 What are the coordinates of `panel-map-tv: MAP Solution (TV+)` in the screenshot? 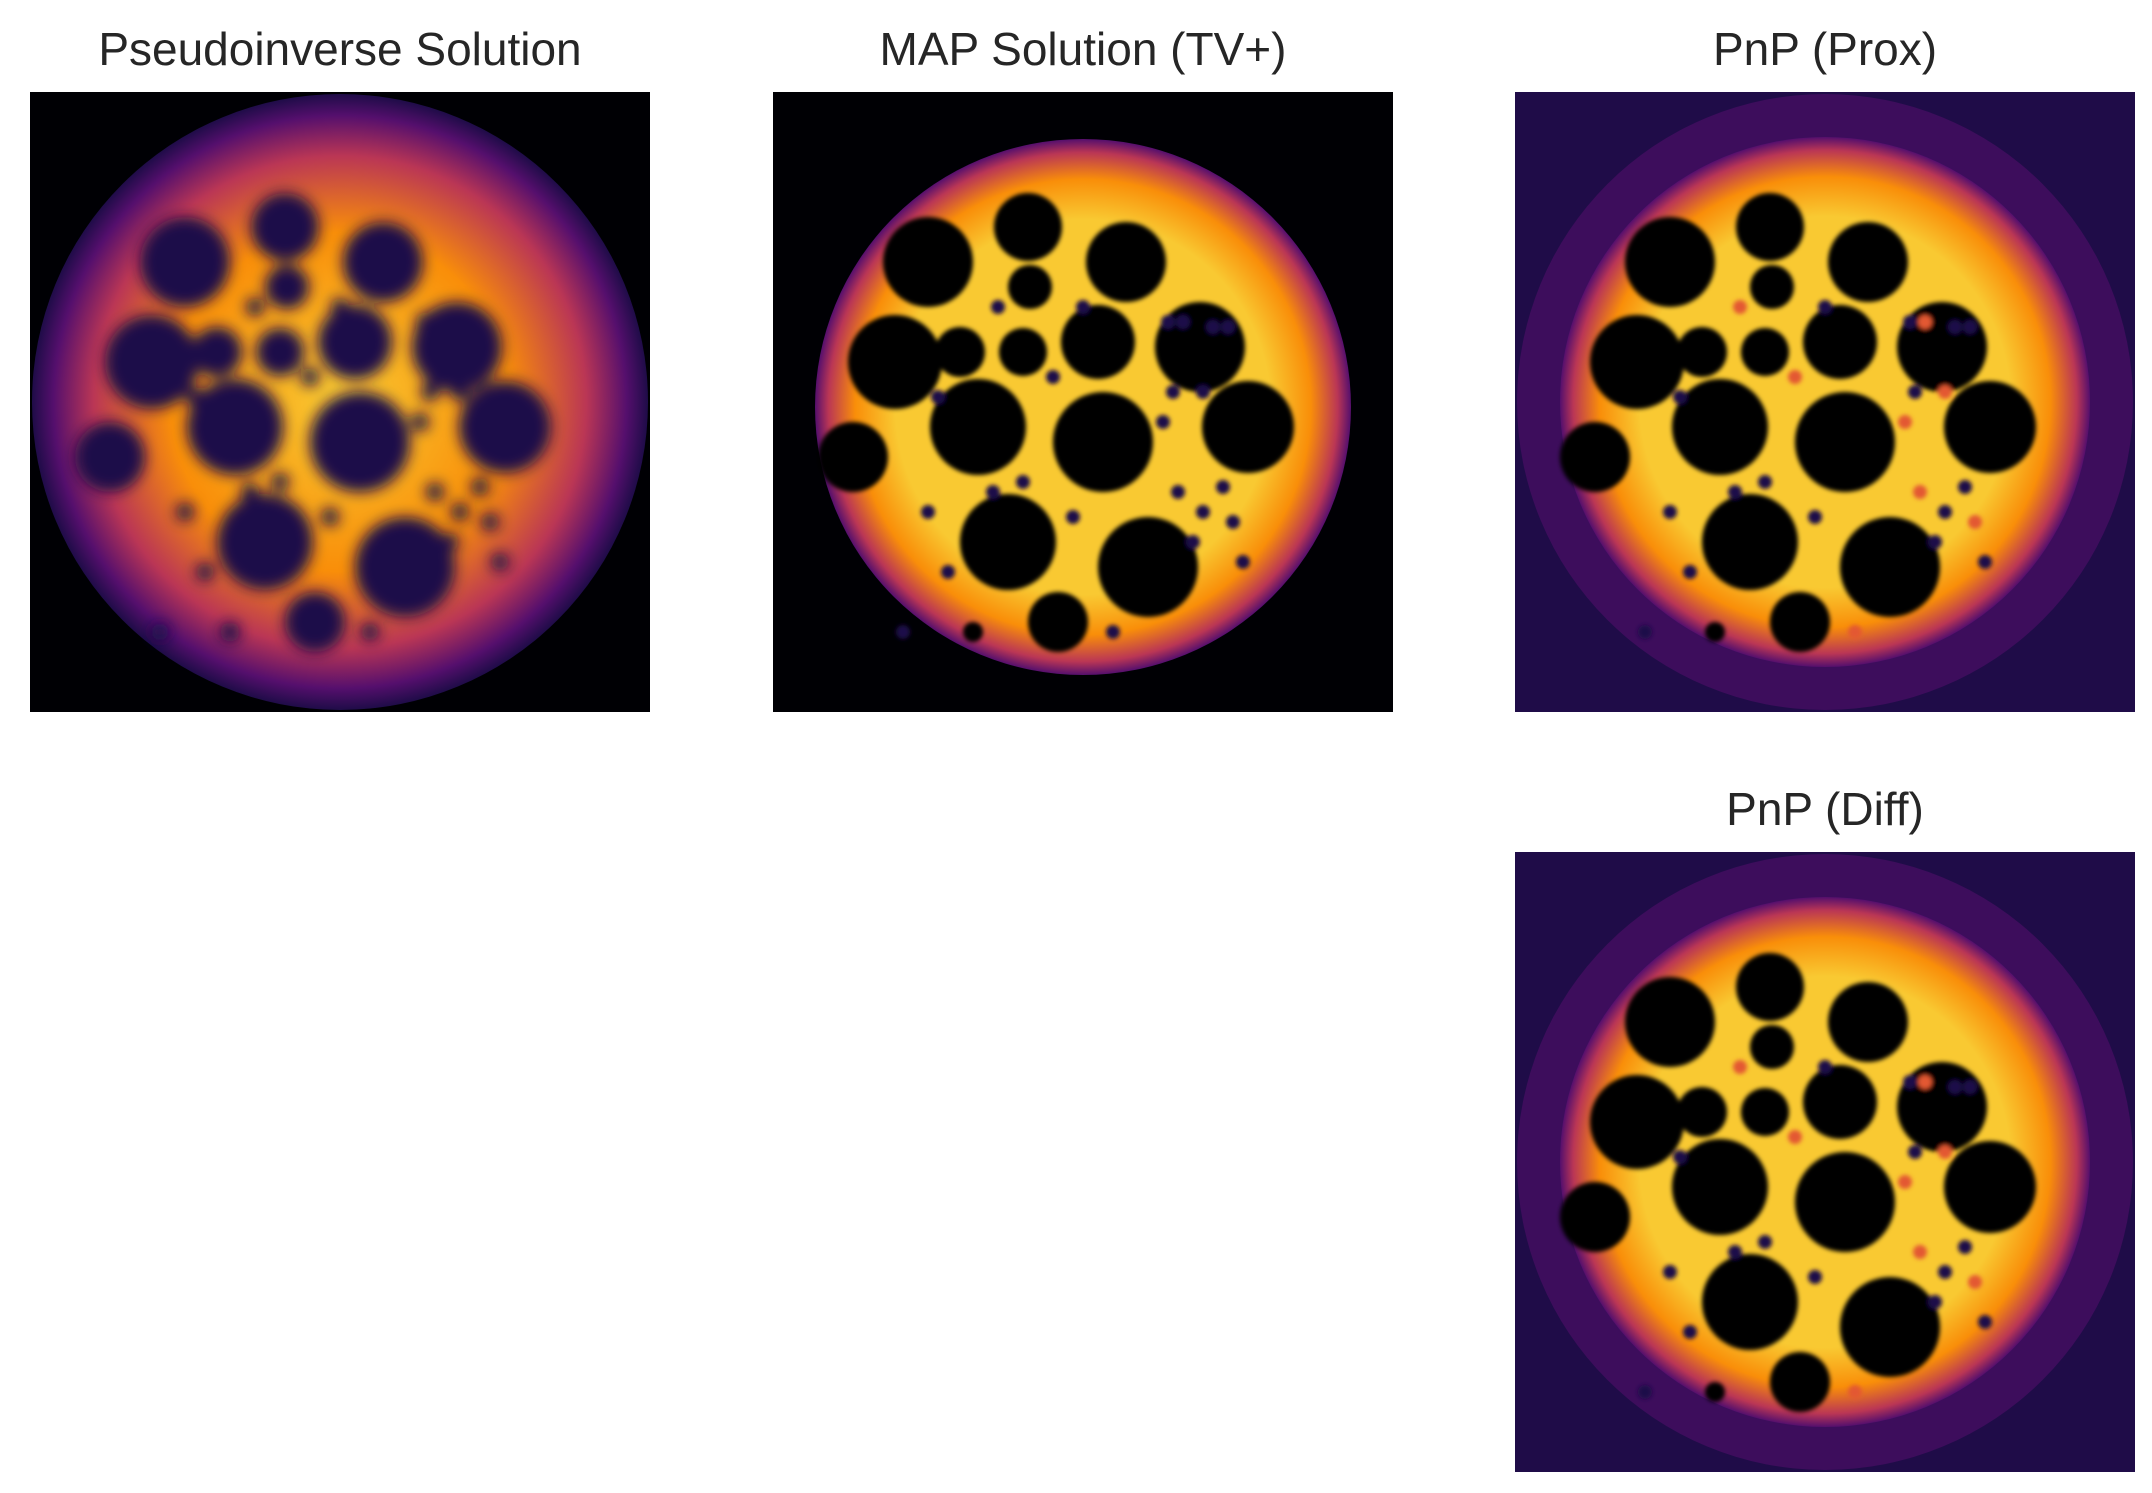 It's located at (1083, 365).